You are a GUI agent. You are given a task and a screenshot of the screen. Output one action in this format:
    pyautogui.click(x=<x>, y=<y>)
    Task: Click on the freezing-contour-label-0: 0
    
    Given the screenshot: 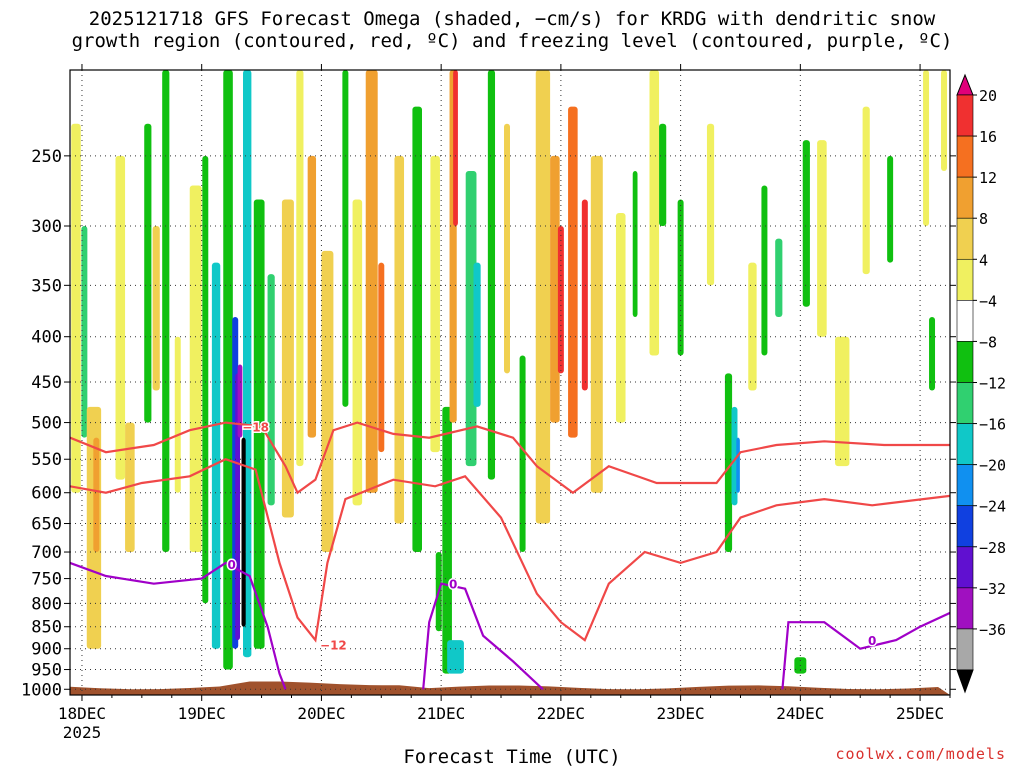 What is the action you would take?
    pyautogui.click(x=231, y=565)
    